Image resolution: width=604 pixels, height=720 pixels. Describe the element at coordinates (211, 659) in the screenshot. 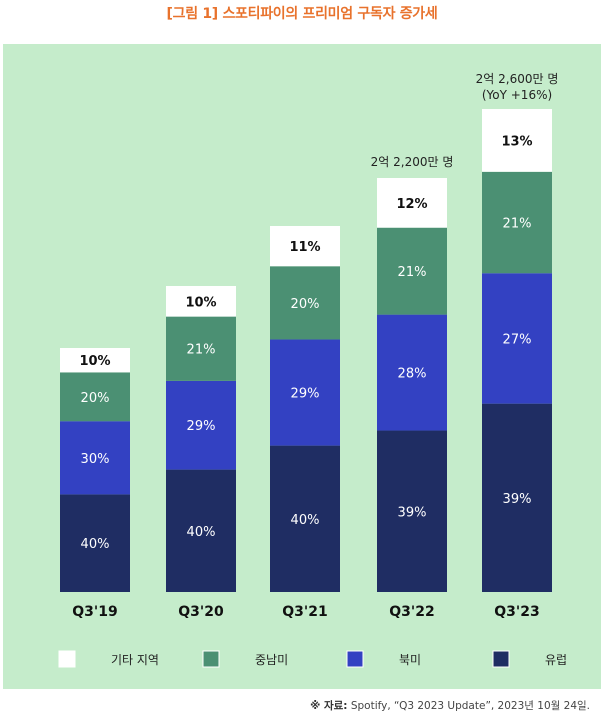

I see `legend-swatch-중남미` at that location.